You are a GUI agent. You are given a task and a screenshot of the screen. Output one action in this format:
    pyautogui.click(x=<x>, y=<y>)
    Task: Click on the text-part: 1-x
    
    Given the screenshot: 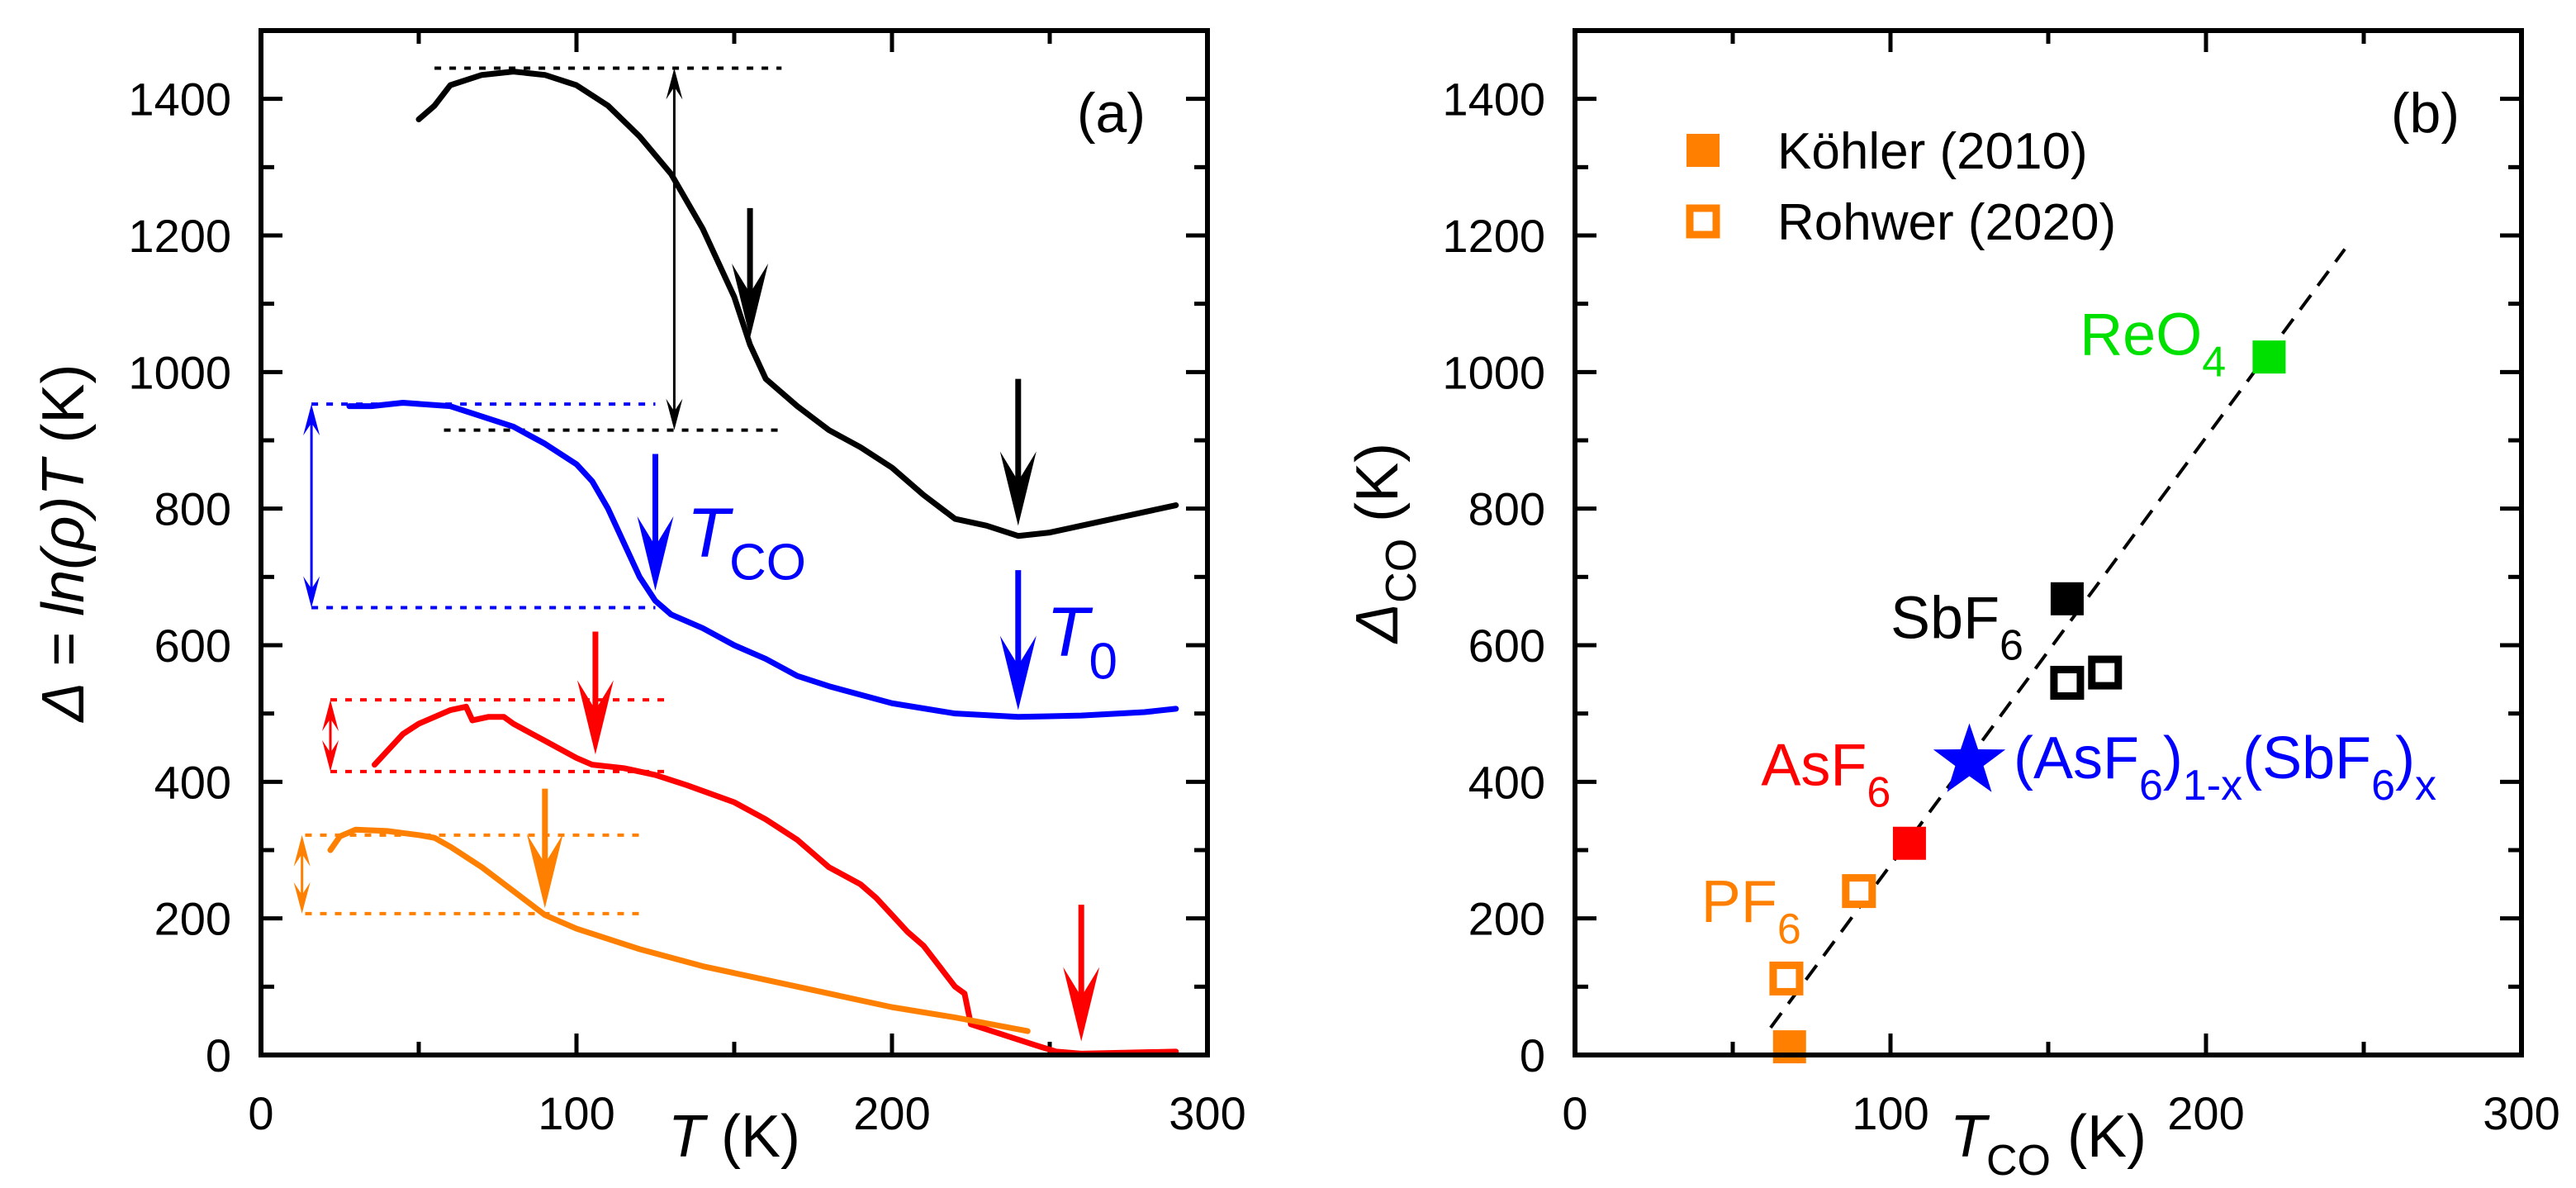 What is the action you would take?
    pyautogui.click(x=2212, y=786)
    